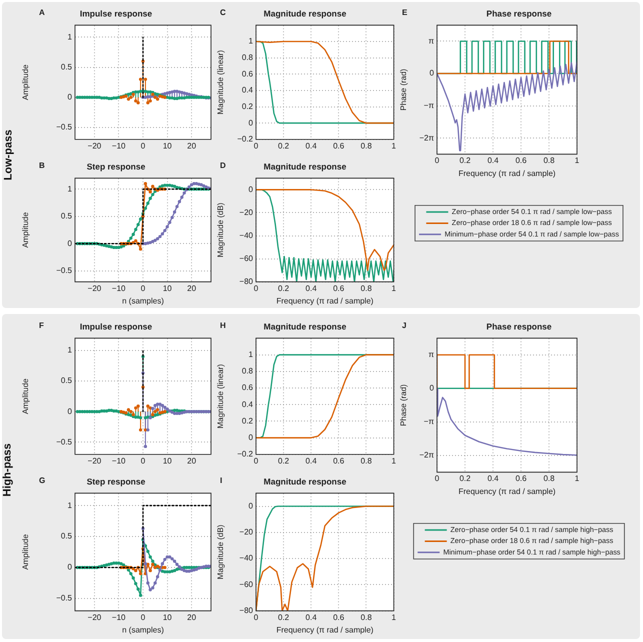 The height and width of the screenshot is (642, 643). What do you see at coordinates (42, 165) in the screenshot?
I see `text: B` at bounding box center [42, 165].